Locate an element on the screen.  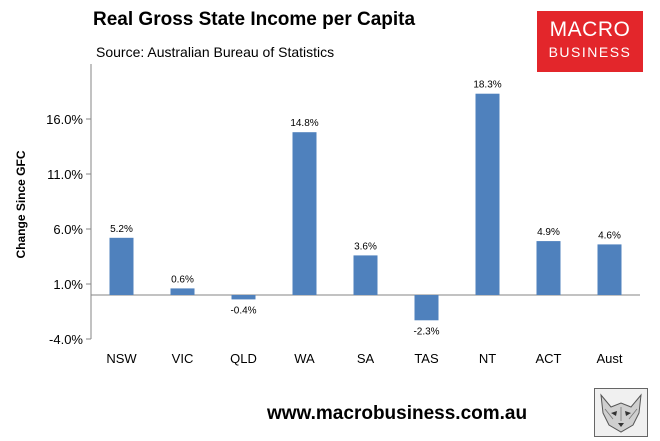
data-label-nt: 18.3% is located at coordinates (487, 85).